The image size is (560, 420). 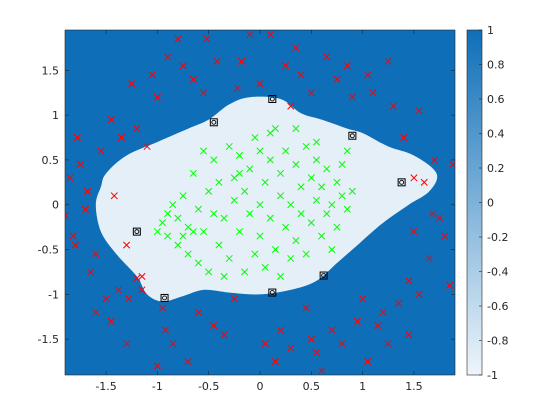 I want to click on colorbar-tick-label: 0.6, so click(x=496, y=99).